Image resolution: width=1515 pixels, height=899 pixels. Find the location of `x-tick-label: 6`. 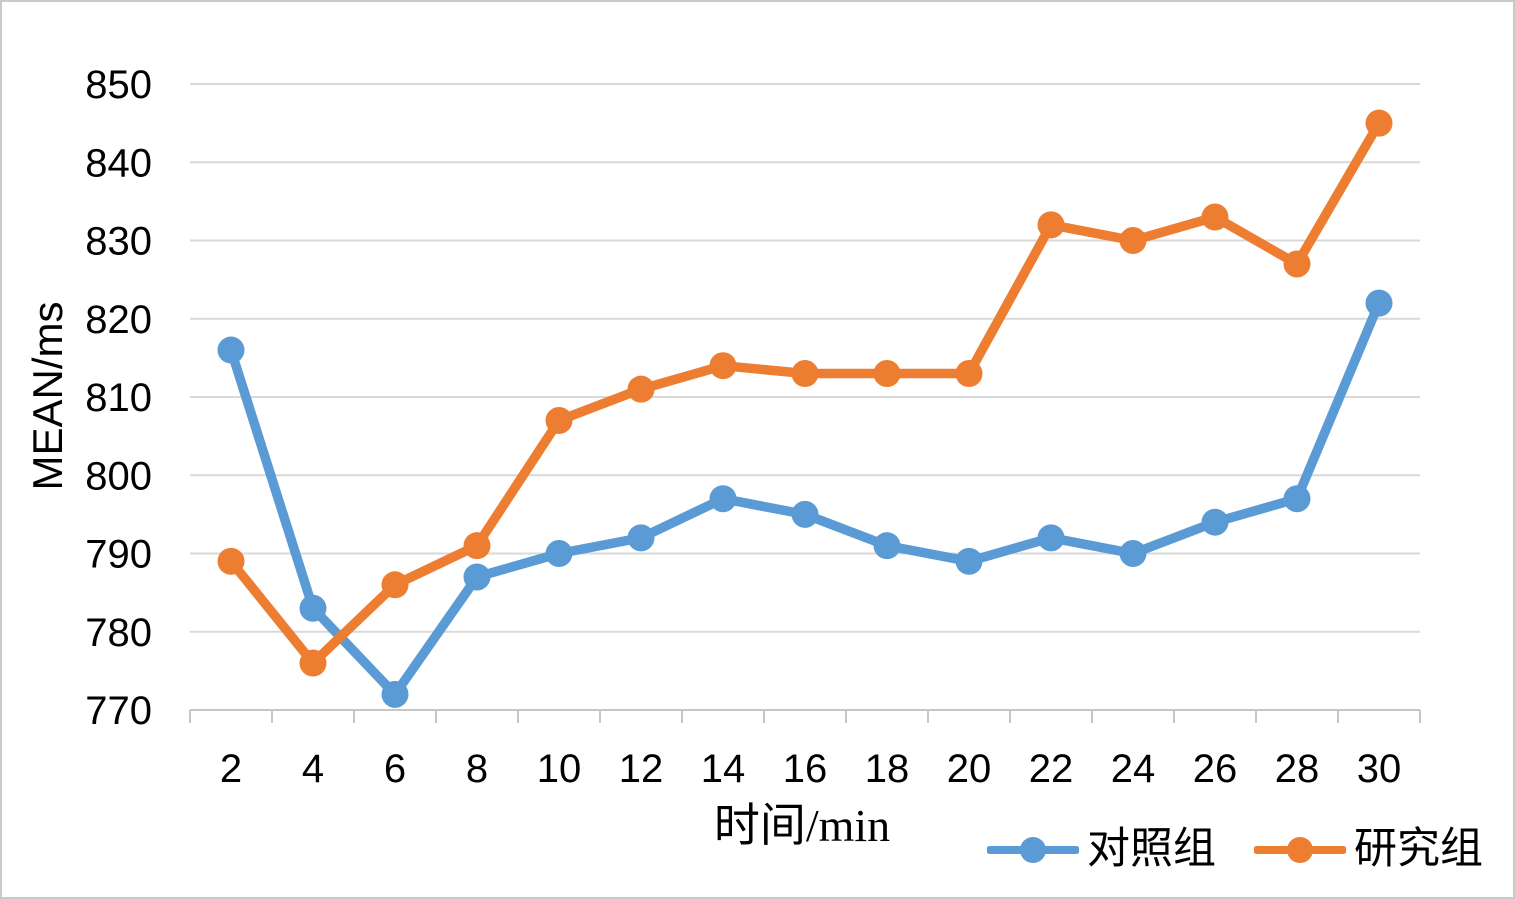

x-tick-label: 6 is located at coordinates (395, 769).